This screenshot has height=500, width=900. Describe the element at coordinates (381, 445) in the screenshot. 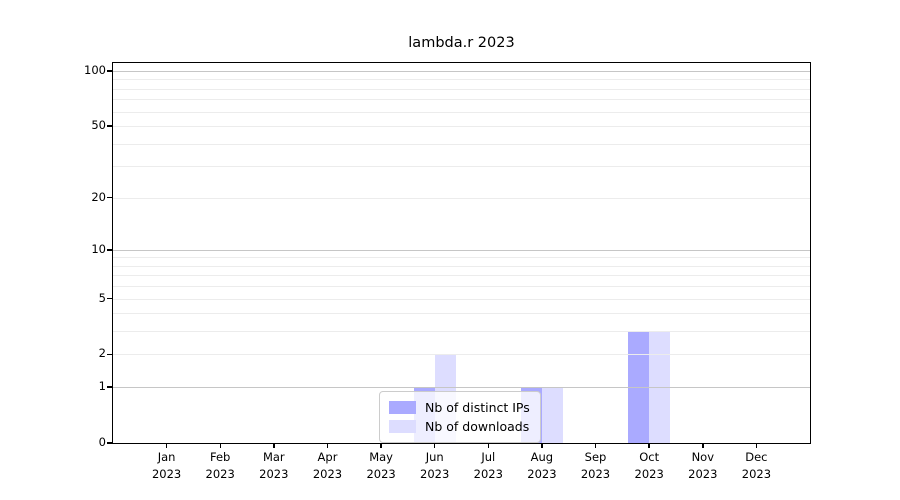

I see `x-tick-mark-may` at that location.